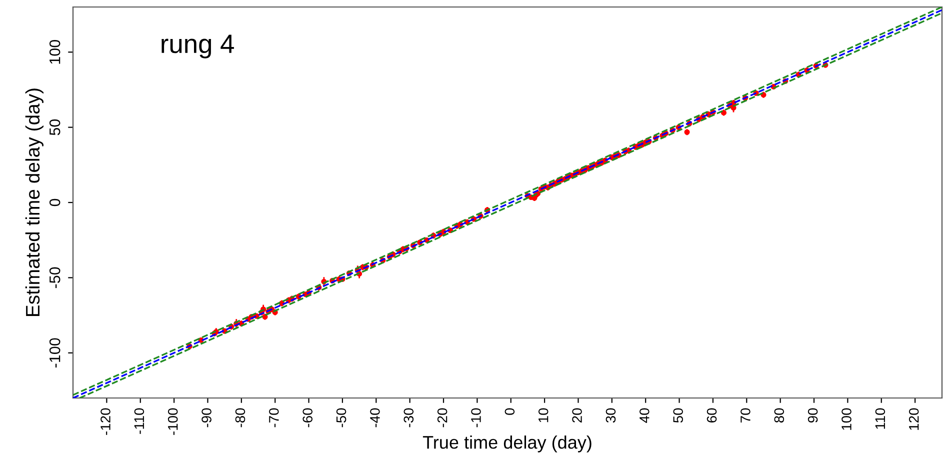 This screenshot has width=944, height=457. I want to click on x-tick-label: 120, so click(913, 419).